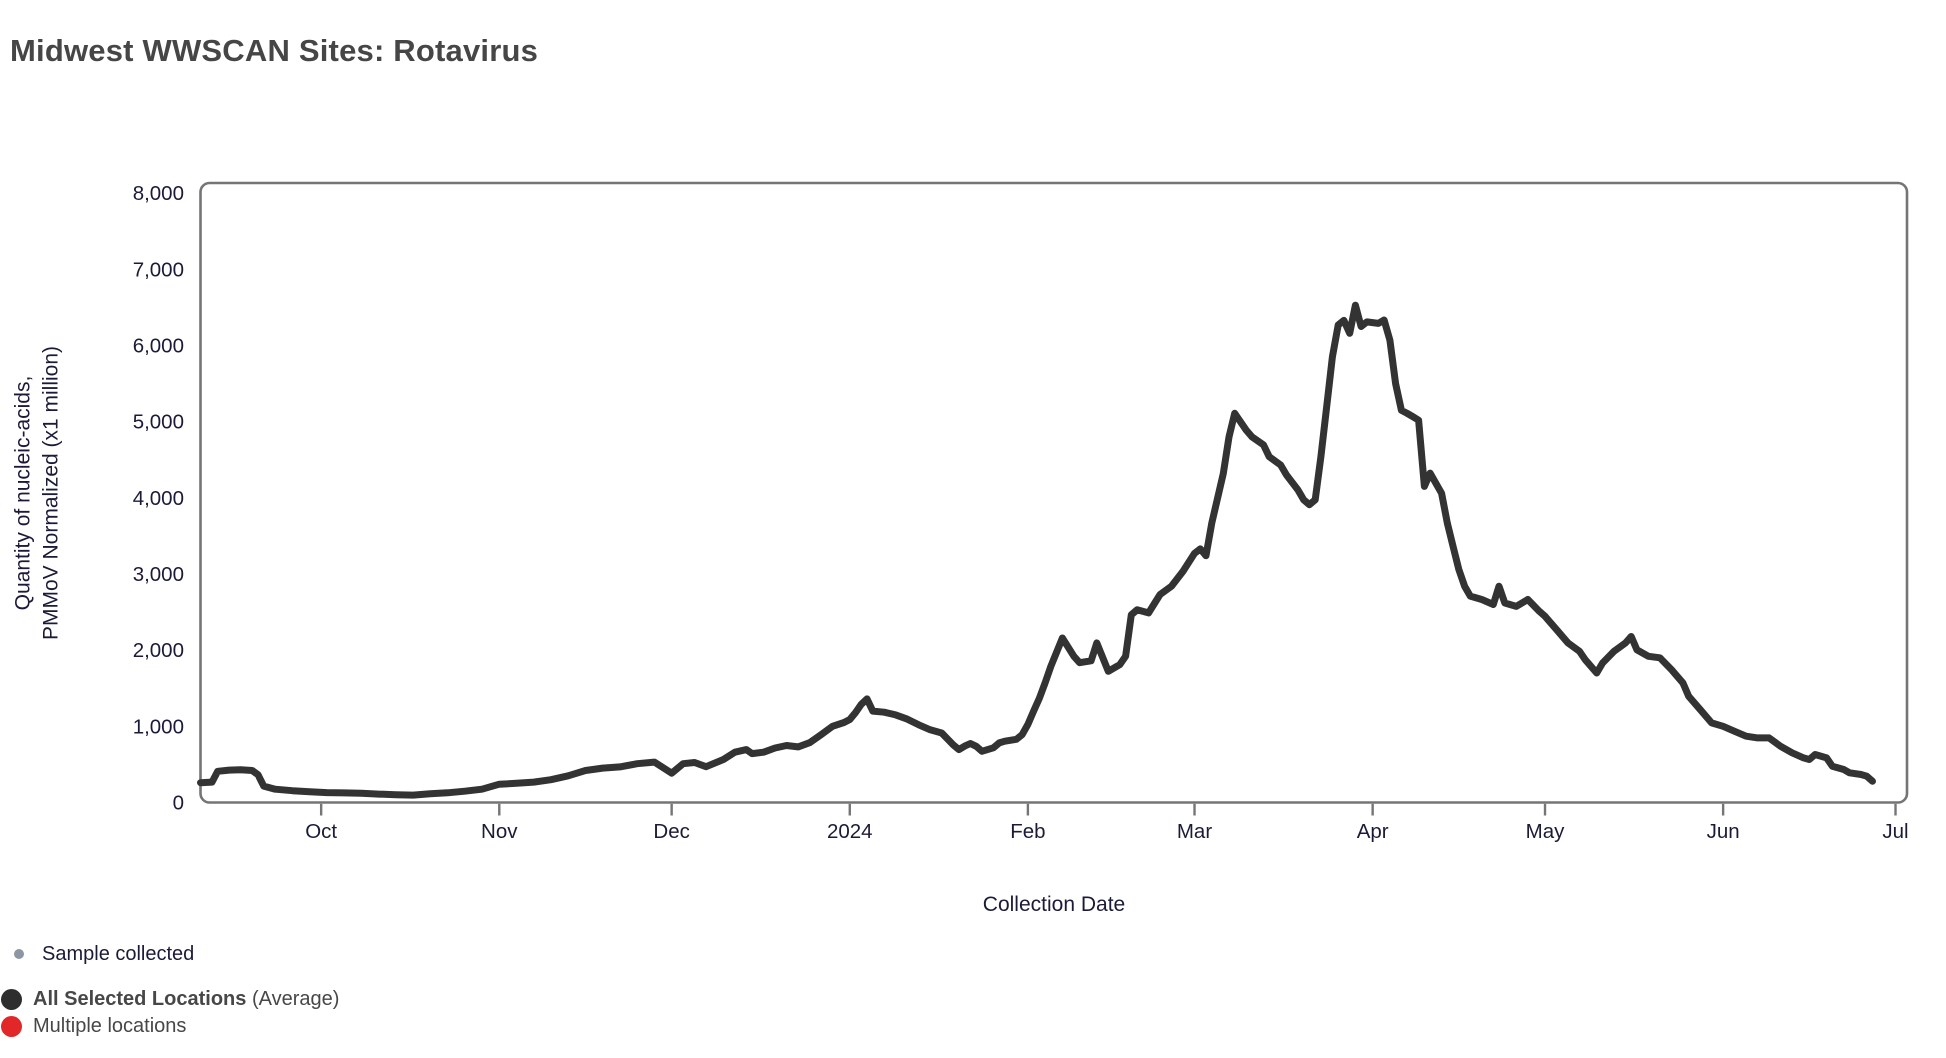 The width and height of the screenshot is (1946, 1058). Describe the element at coordinates (1895, 831) in the screenshot. I see `x-tick-label: Jul` at that location.